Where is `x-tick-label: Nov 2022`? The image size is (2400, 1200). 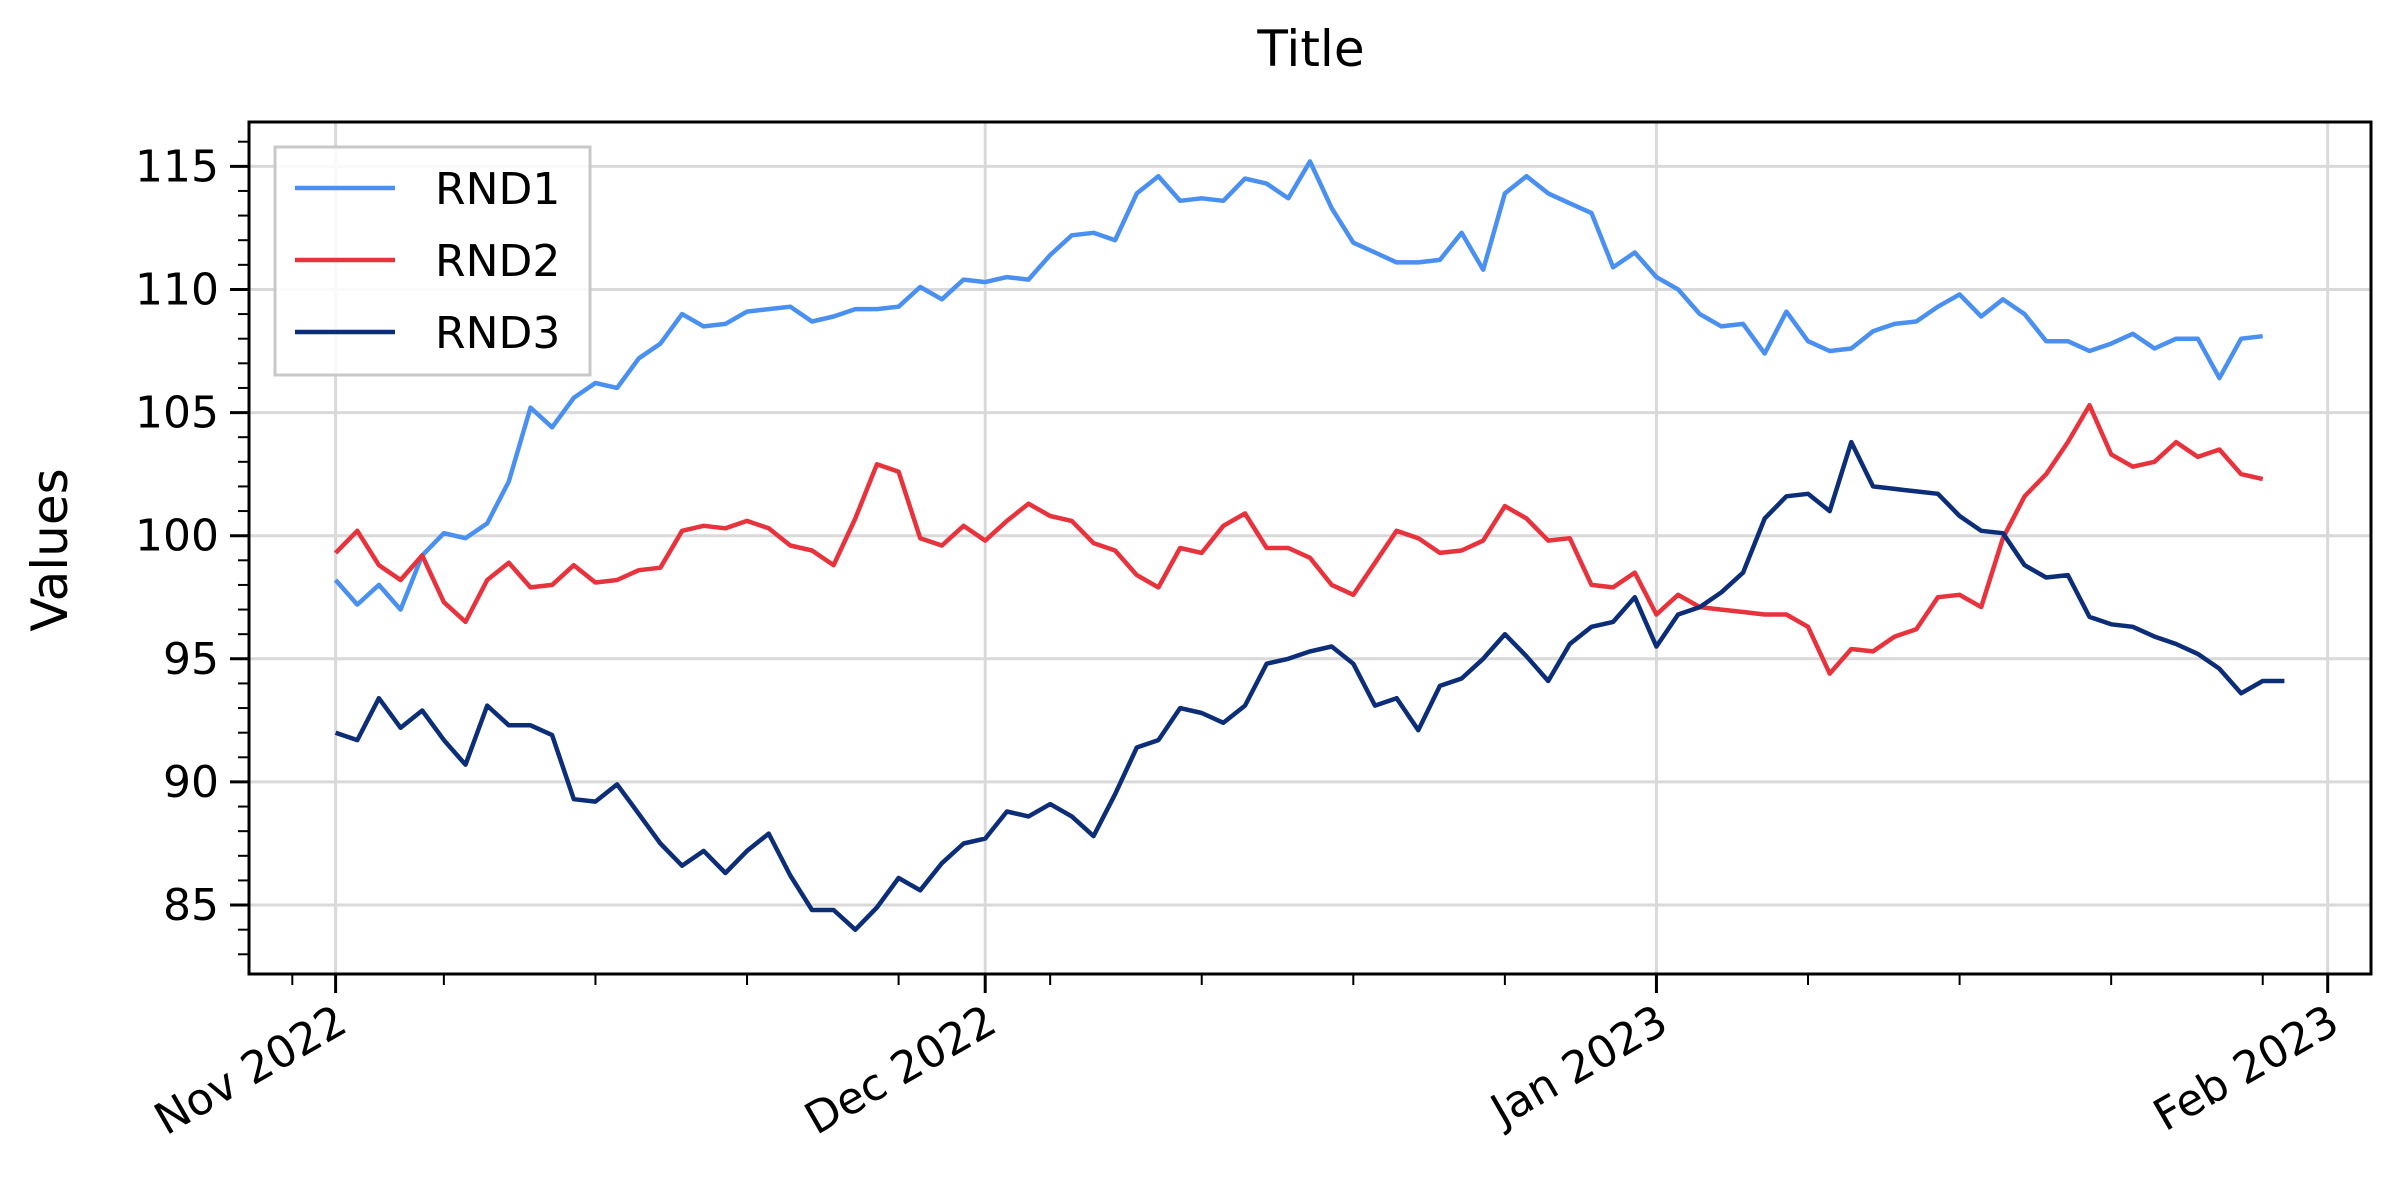
x-tick-label: Nov 2022 is located at coordinates (250, 1070).